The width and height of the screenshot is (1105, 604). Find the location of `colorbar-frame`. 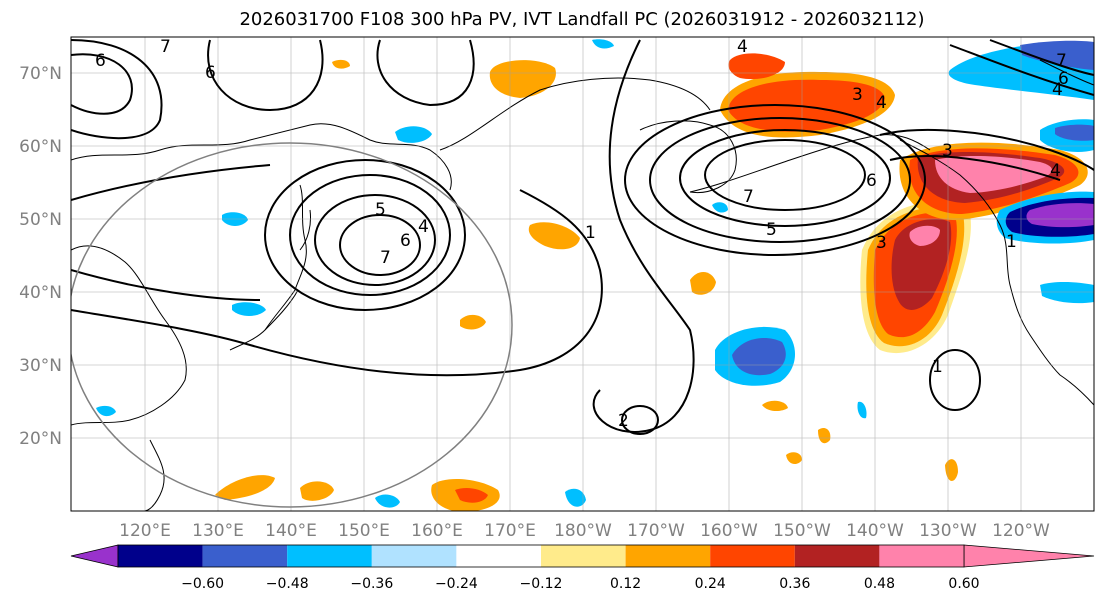

colorbar-frame is located at coordinates (541, 556).